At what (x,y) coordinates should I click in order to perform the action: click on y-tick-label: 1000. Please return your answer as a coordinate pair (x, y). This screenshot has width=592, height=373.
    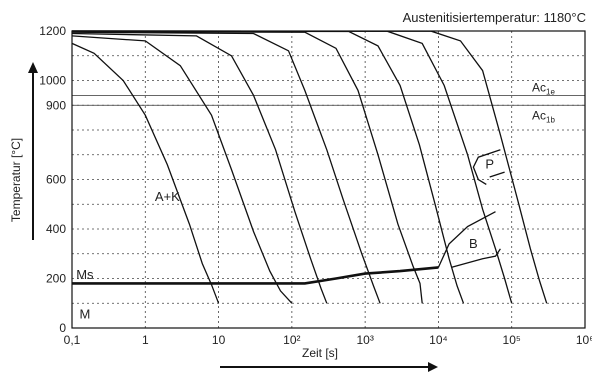
    Looking at the image, I should click on (52, 81).